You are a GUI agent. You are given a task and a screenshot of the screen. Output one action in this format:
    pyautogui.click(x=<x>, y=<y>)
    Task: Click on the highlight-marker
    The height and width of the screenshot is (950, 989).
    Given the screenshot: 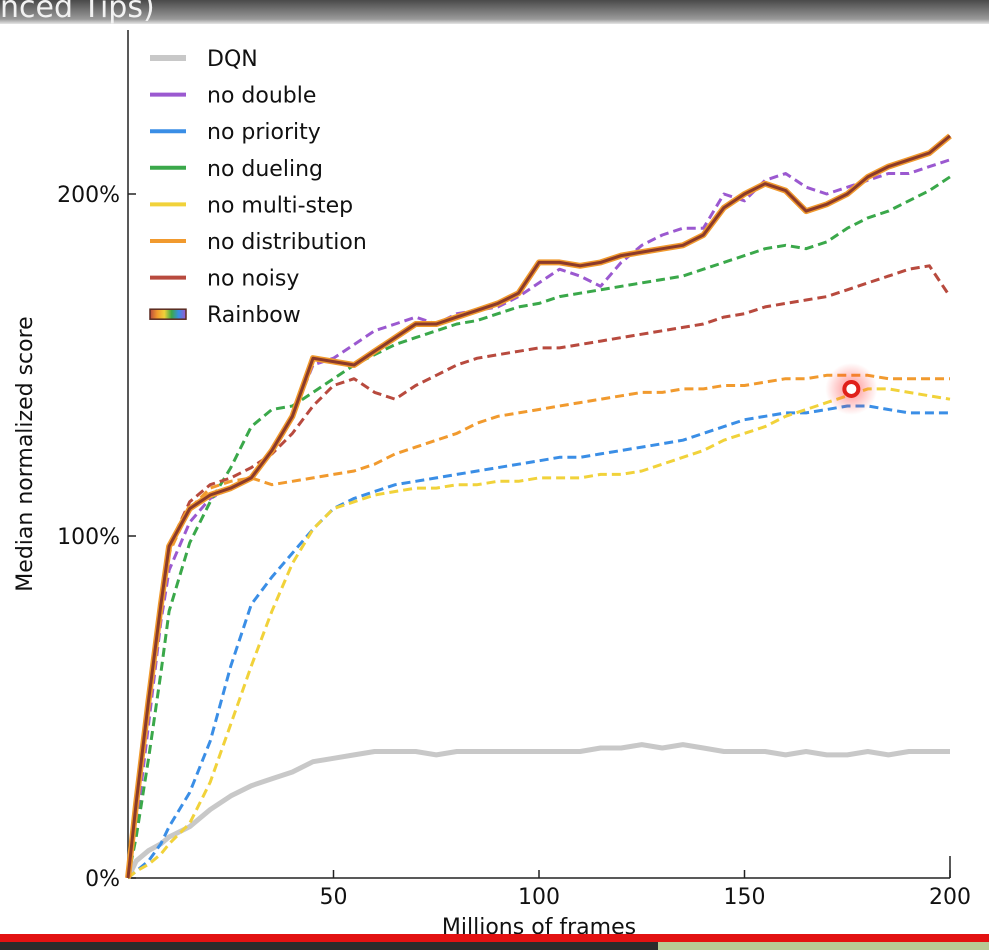 What is the action you would take?
    pyautogui.click(x=851, y=388)
    